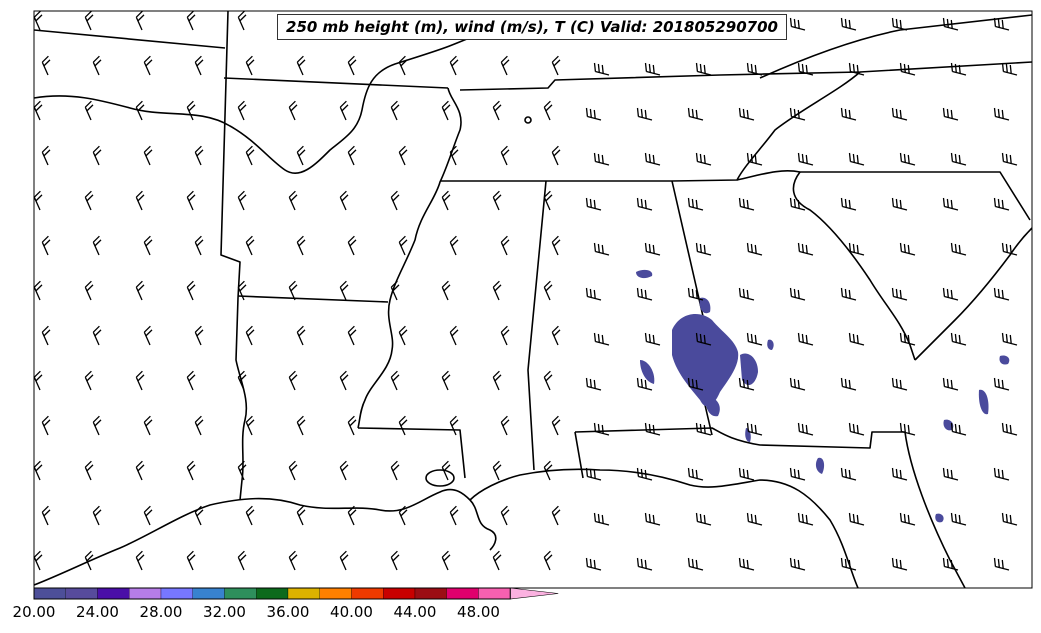  Describe the element at coordinates (854, 266) in the screenshot. I see `sc-ga-border` at that location.